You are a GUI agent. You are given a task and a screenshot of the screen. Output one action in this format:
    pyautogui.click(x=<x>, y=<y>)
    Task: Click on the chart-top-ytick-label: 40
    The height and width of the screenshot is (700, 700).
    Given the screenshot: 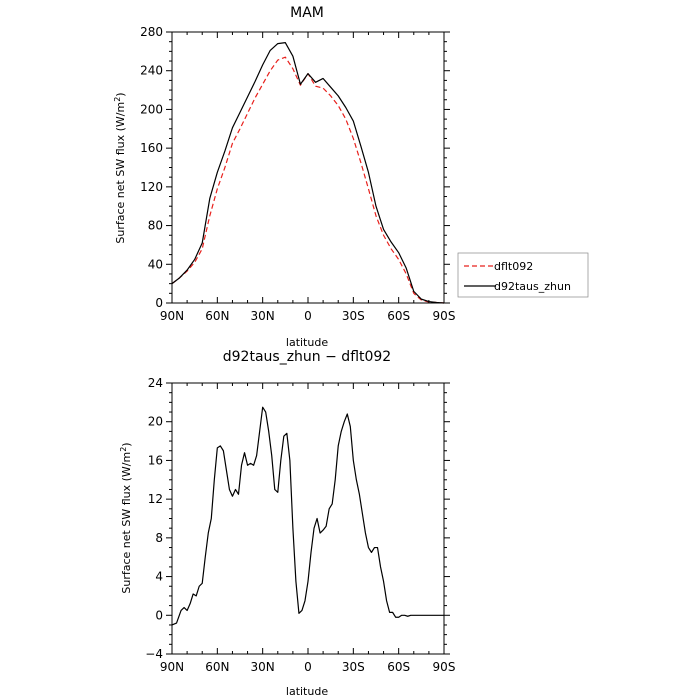 What is the action you would take?
    pyautogui.click(x=155, y=264)
    